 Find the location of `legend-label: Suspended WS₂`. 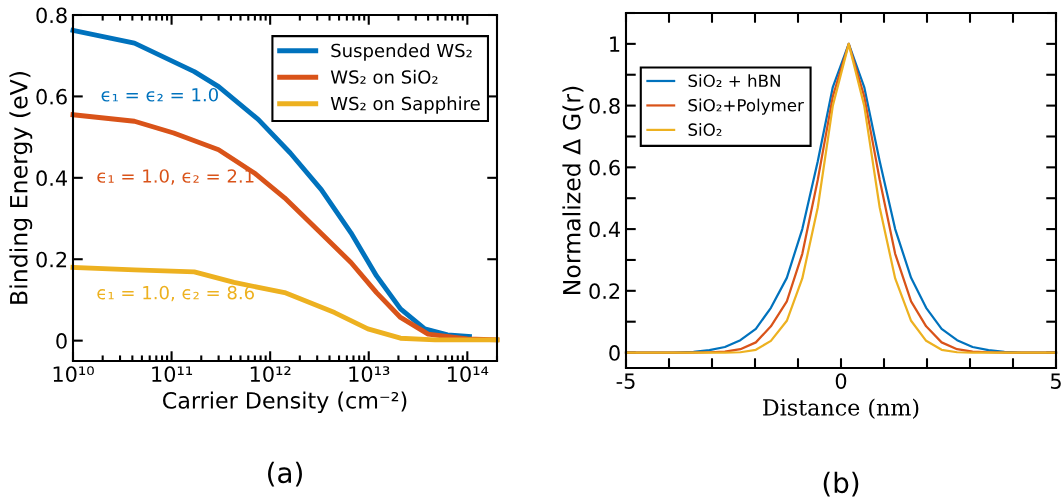

legend-label: Suspended WS₂ is located at coordinates (401, 52).